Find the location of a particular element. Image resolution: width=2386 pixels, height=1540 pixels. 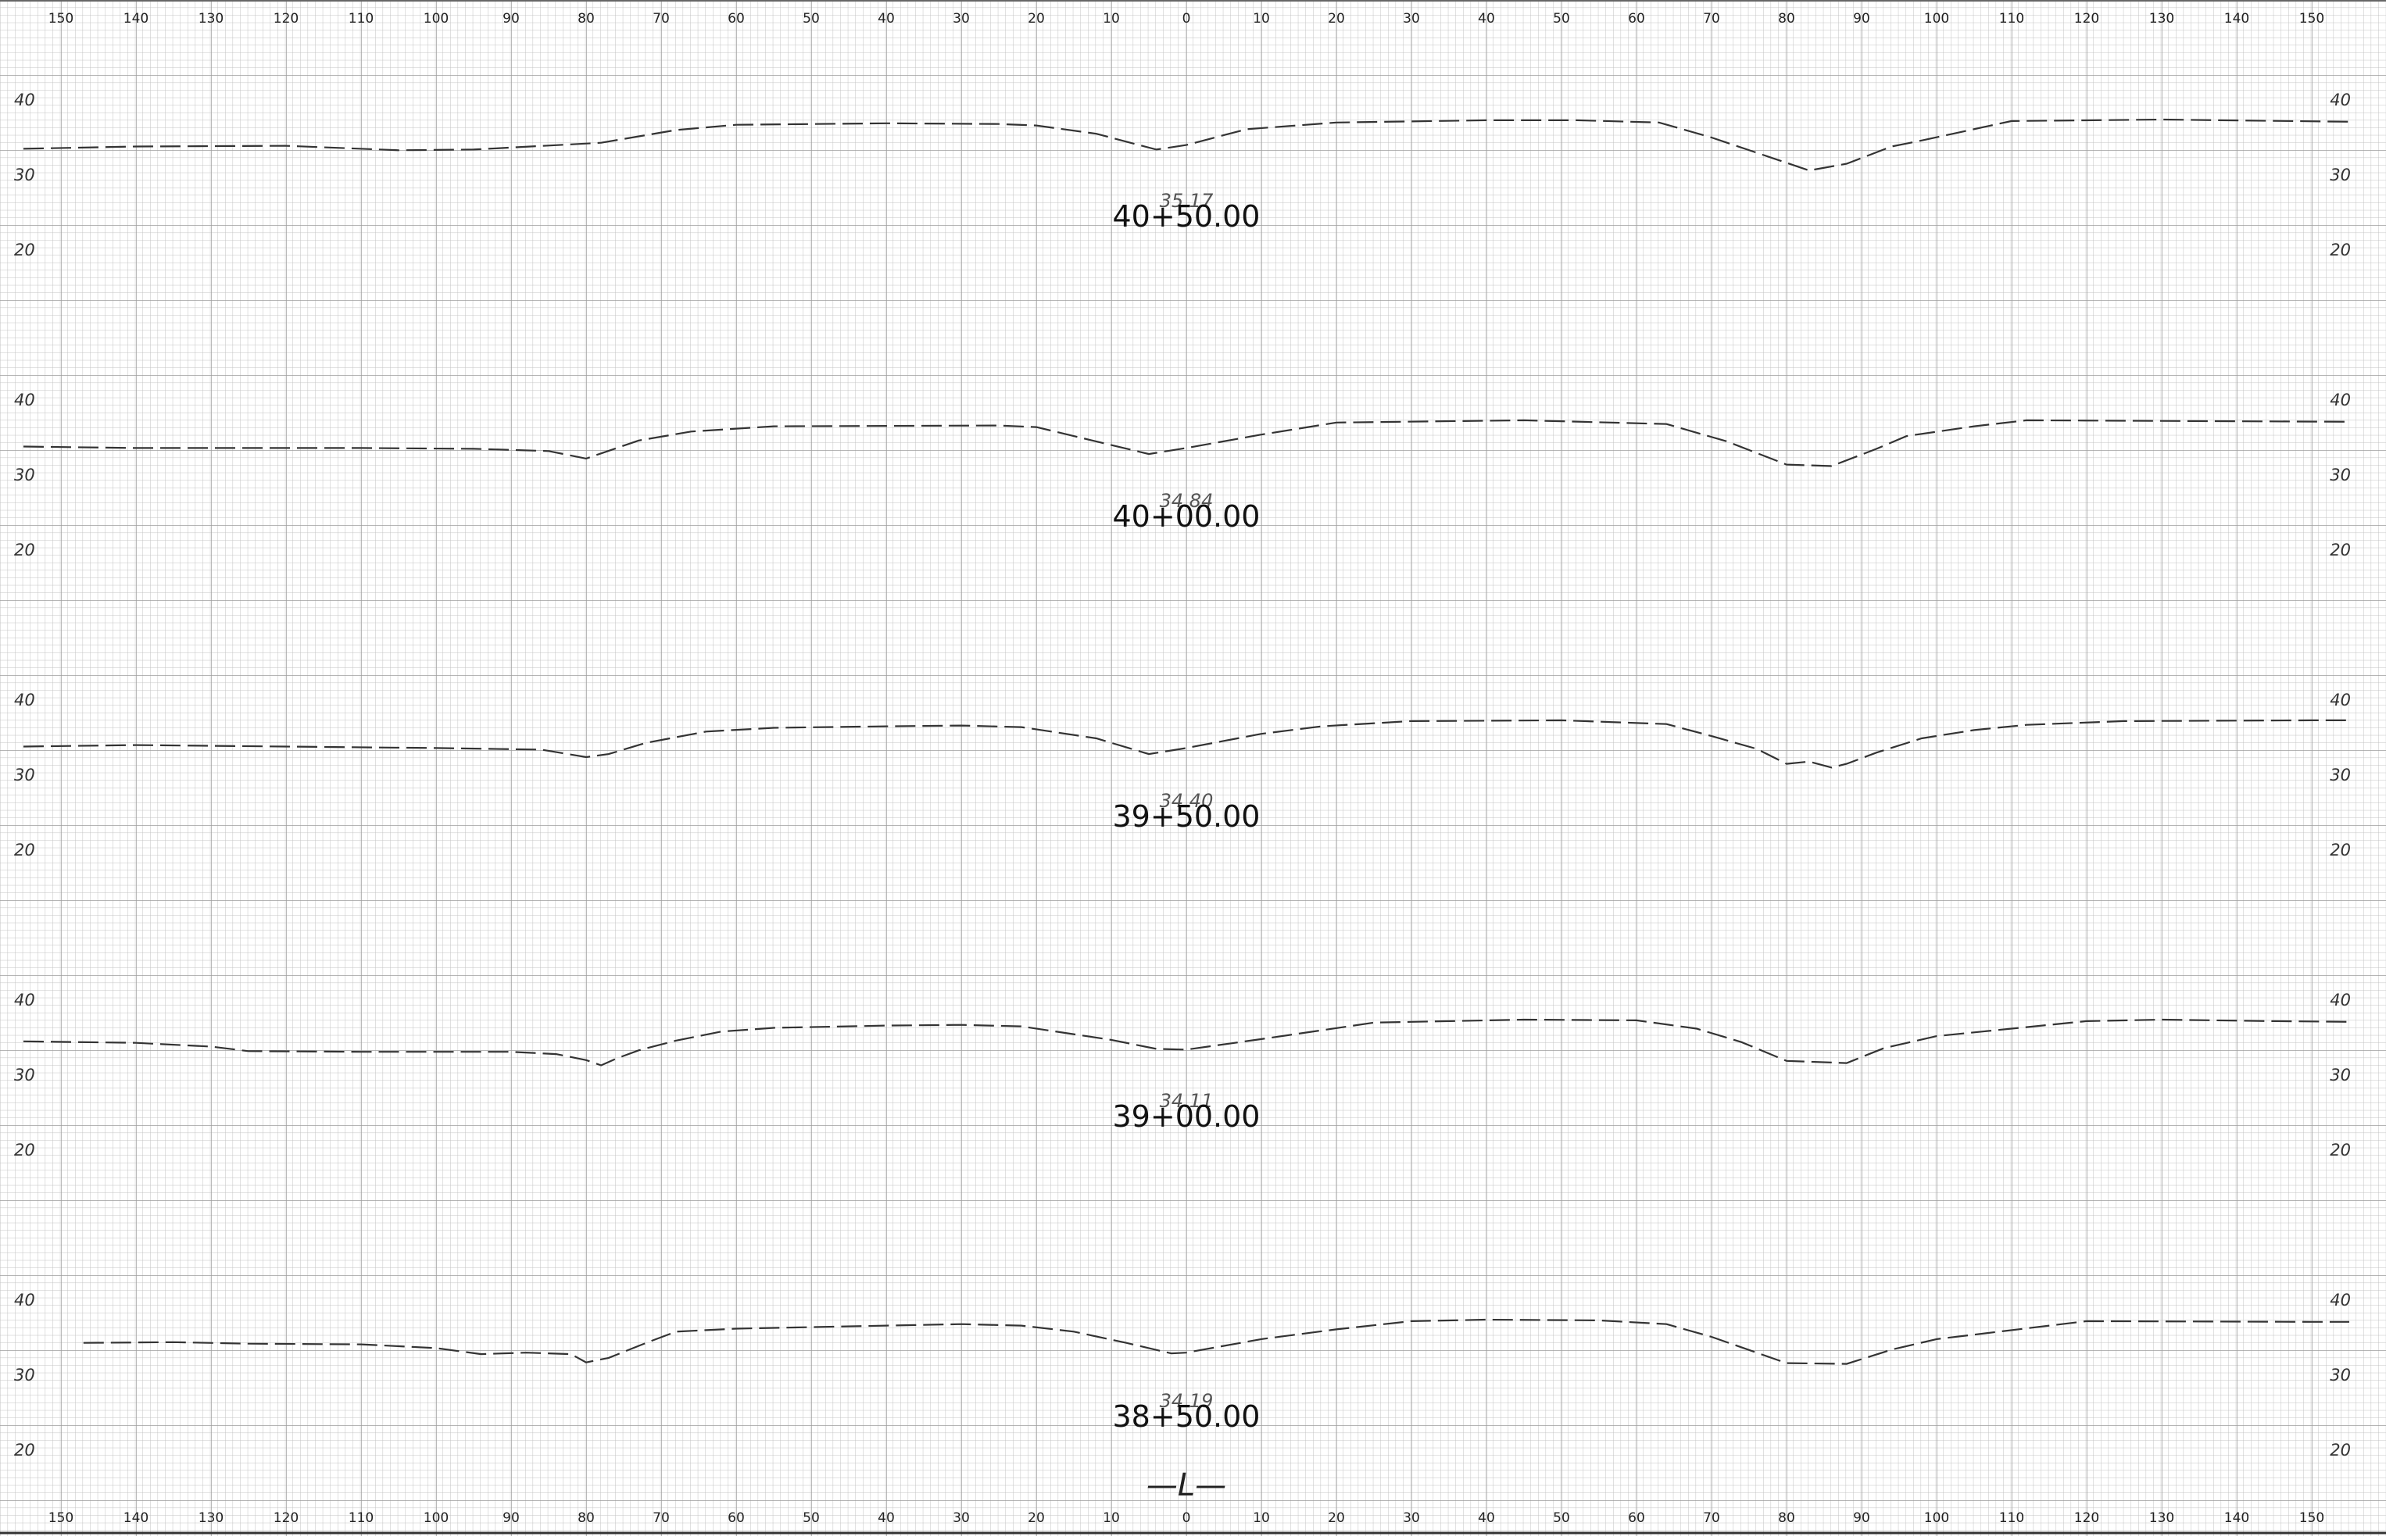

centerline-marker: —L— is located at coordinates (1186, 1485).